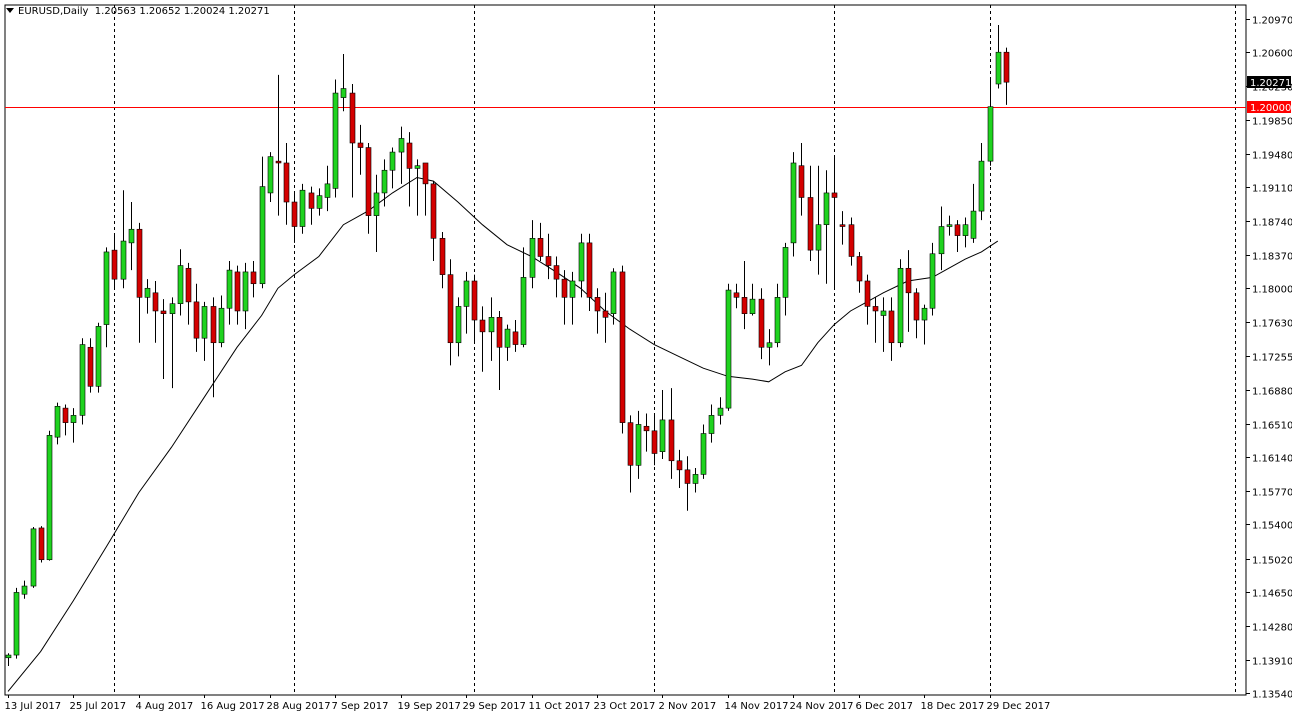  Describe the element at coordinates (1272, 257) in the screenshot. I see `y-tick-label: 1.18370` at that location.